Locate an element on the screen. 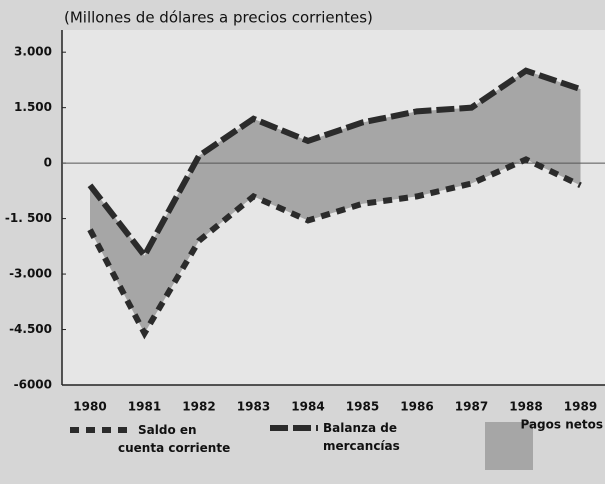 This screenshot has width=605, height=484. y-tick-label: -4.500 is located at coordinates (30, 329).